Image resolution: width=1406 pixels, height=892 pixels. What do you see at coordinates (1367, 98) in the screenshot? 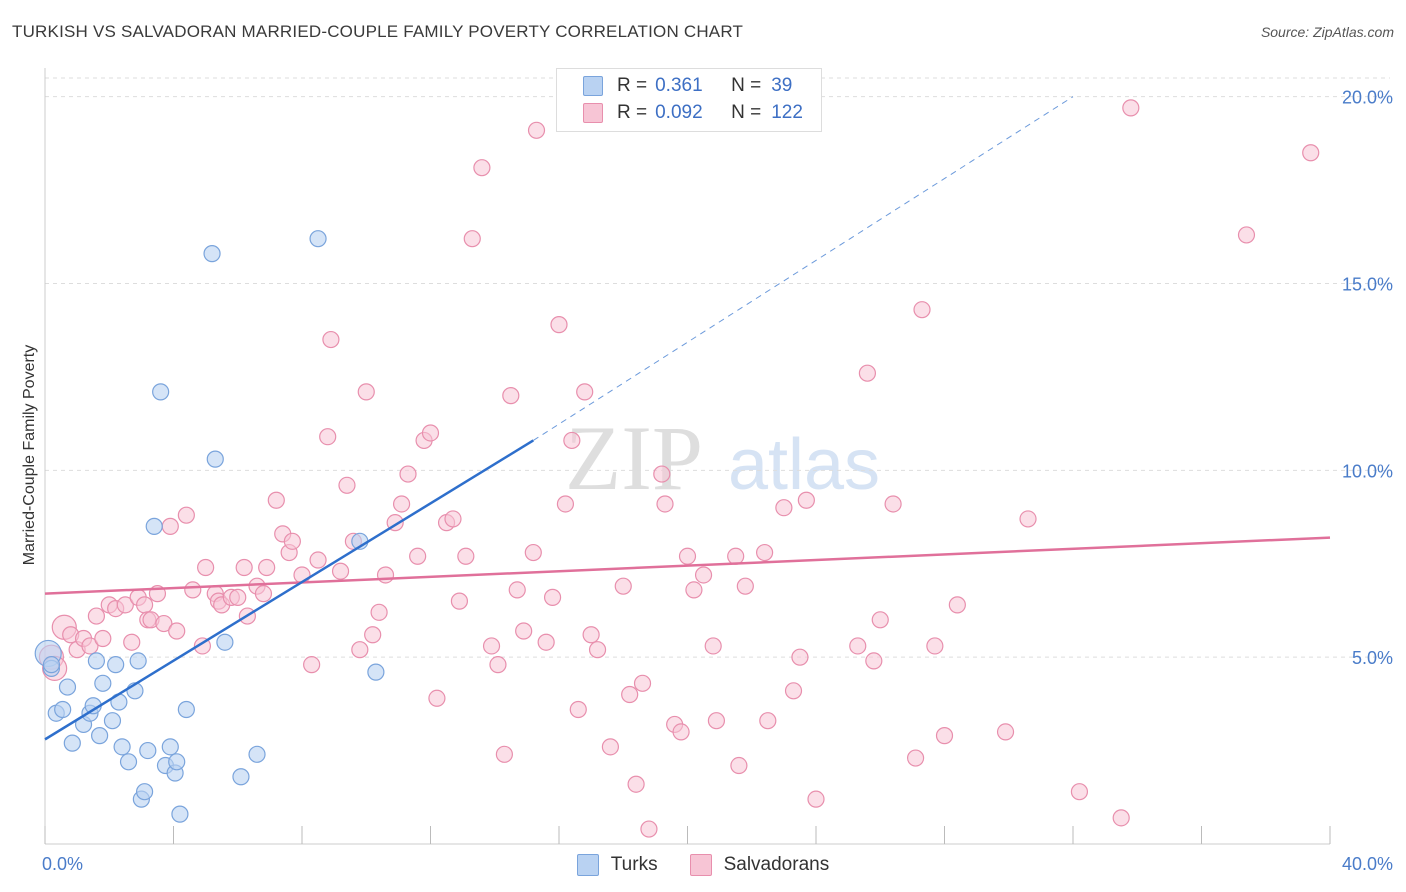
I see `y-tick-label: 20.0%` at bounding box center [1367, 98].